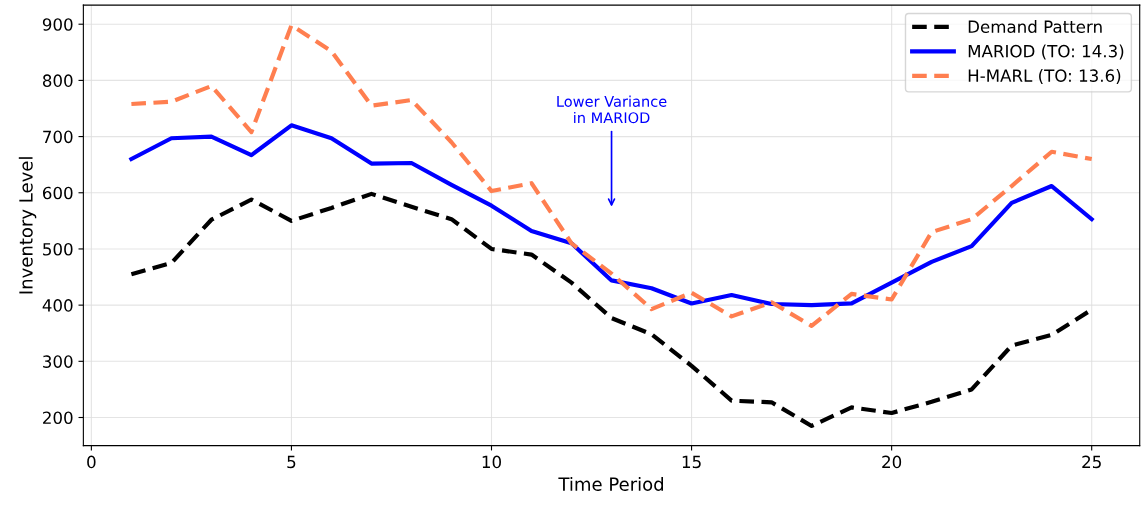 The image size is (1142, 511). What do you see at coordinates (57, 305) in the screenshot?
I see `y-tick-label: 400` at bounding box center [57, 305].